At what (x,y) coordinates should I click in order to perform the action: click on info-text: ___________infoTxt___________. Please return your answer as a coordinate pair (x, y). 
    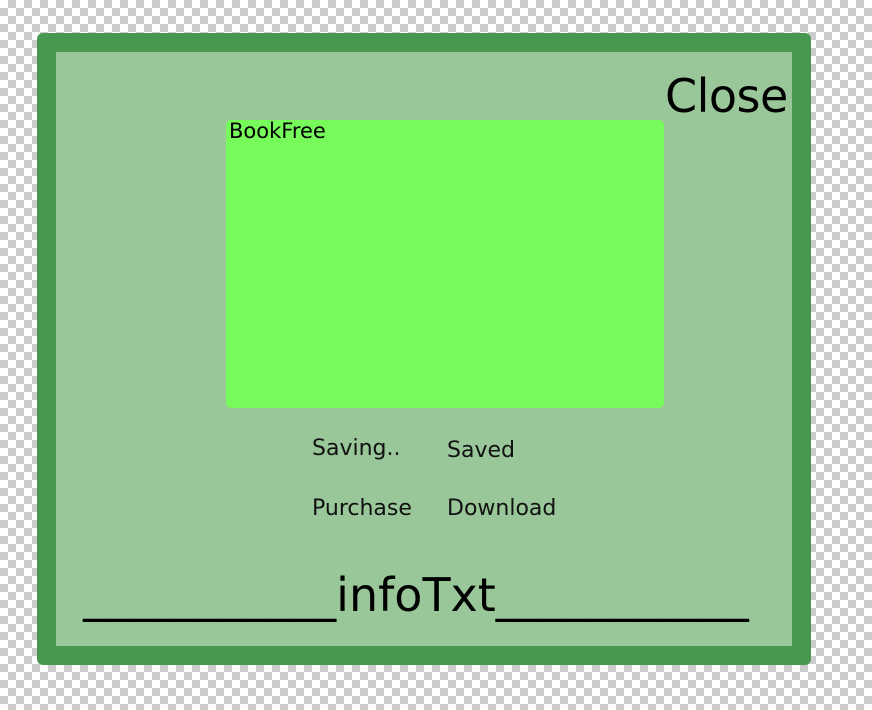
    Looking at the image, I should click on (416, 595).